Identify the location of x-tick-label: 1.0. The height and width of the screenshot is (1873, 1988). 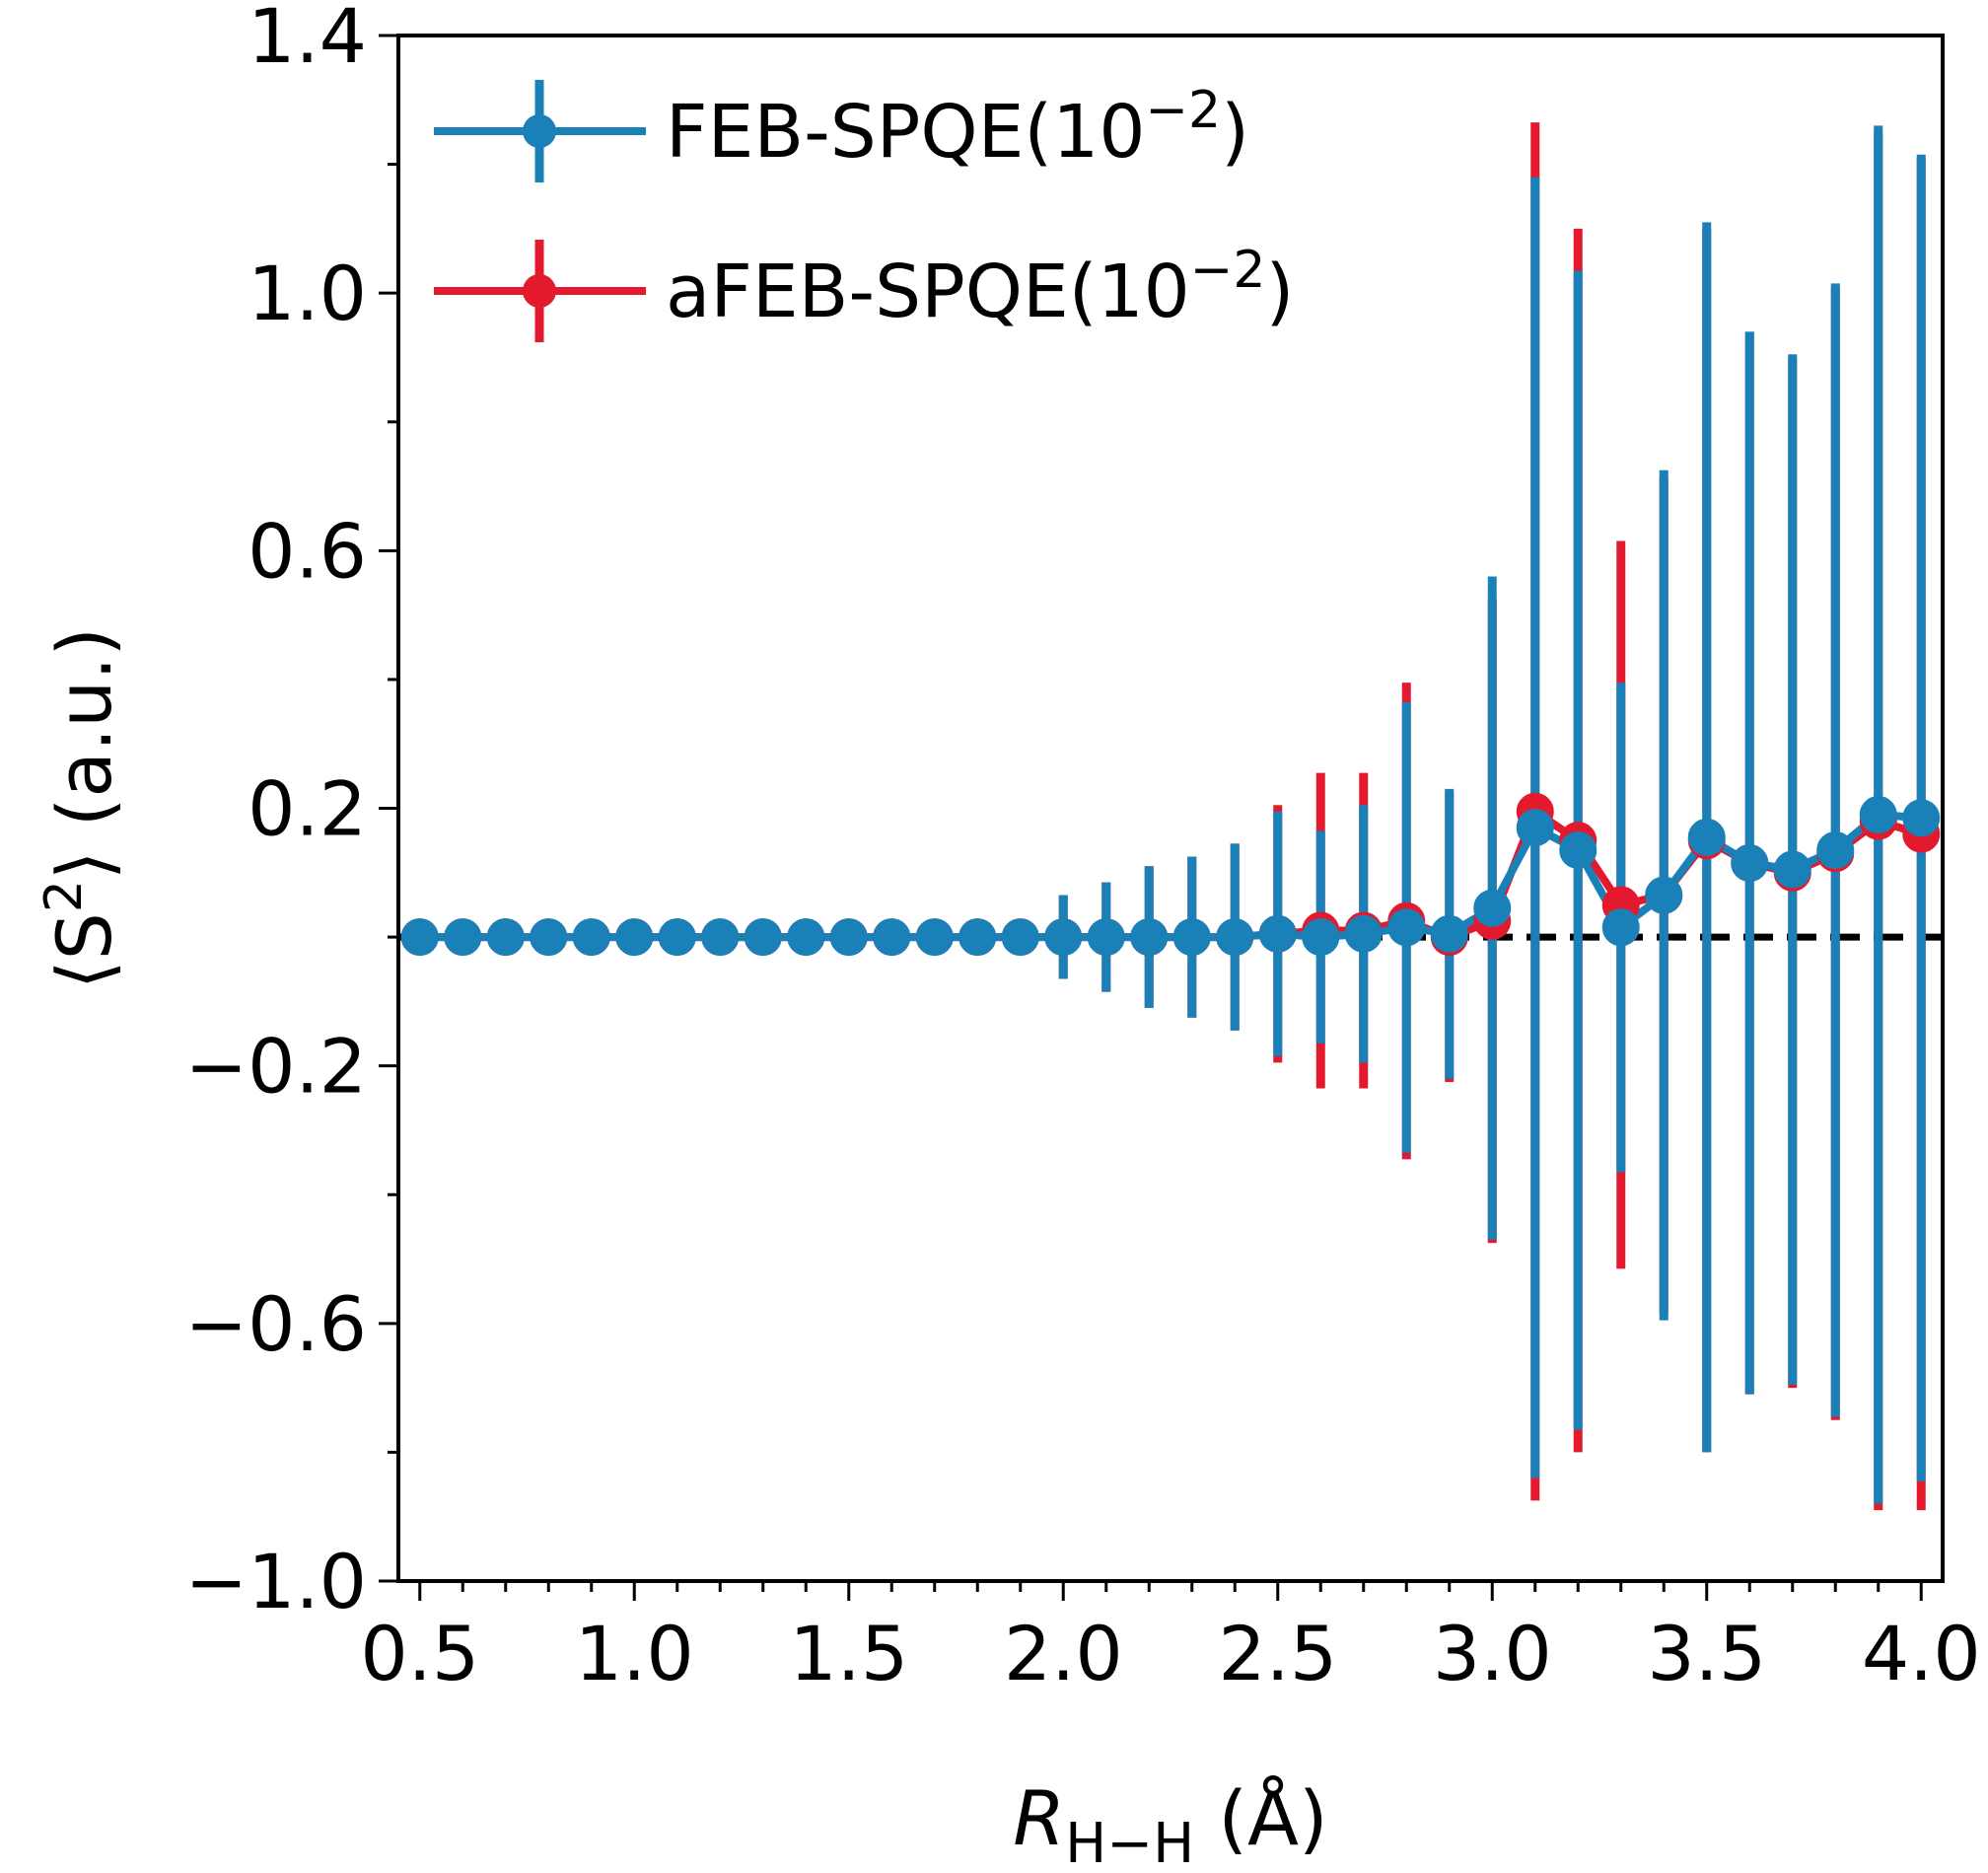
(635, 1654).